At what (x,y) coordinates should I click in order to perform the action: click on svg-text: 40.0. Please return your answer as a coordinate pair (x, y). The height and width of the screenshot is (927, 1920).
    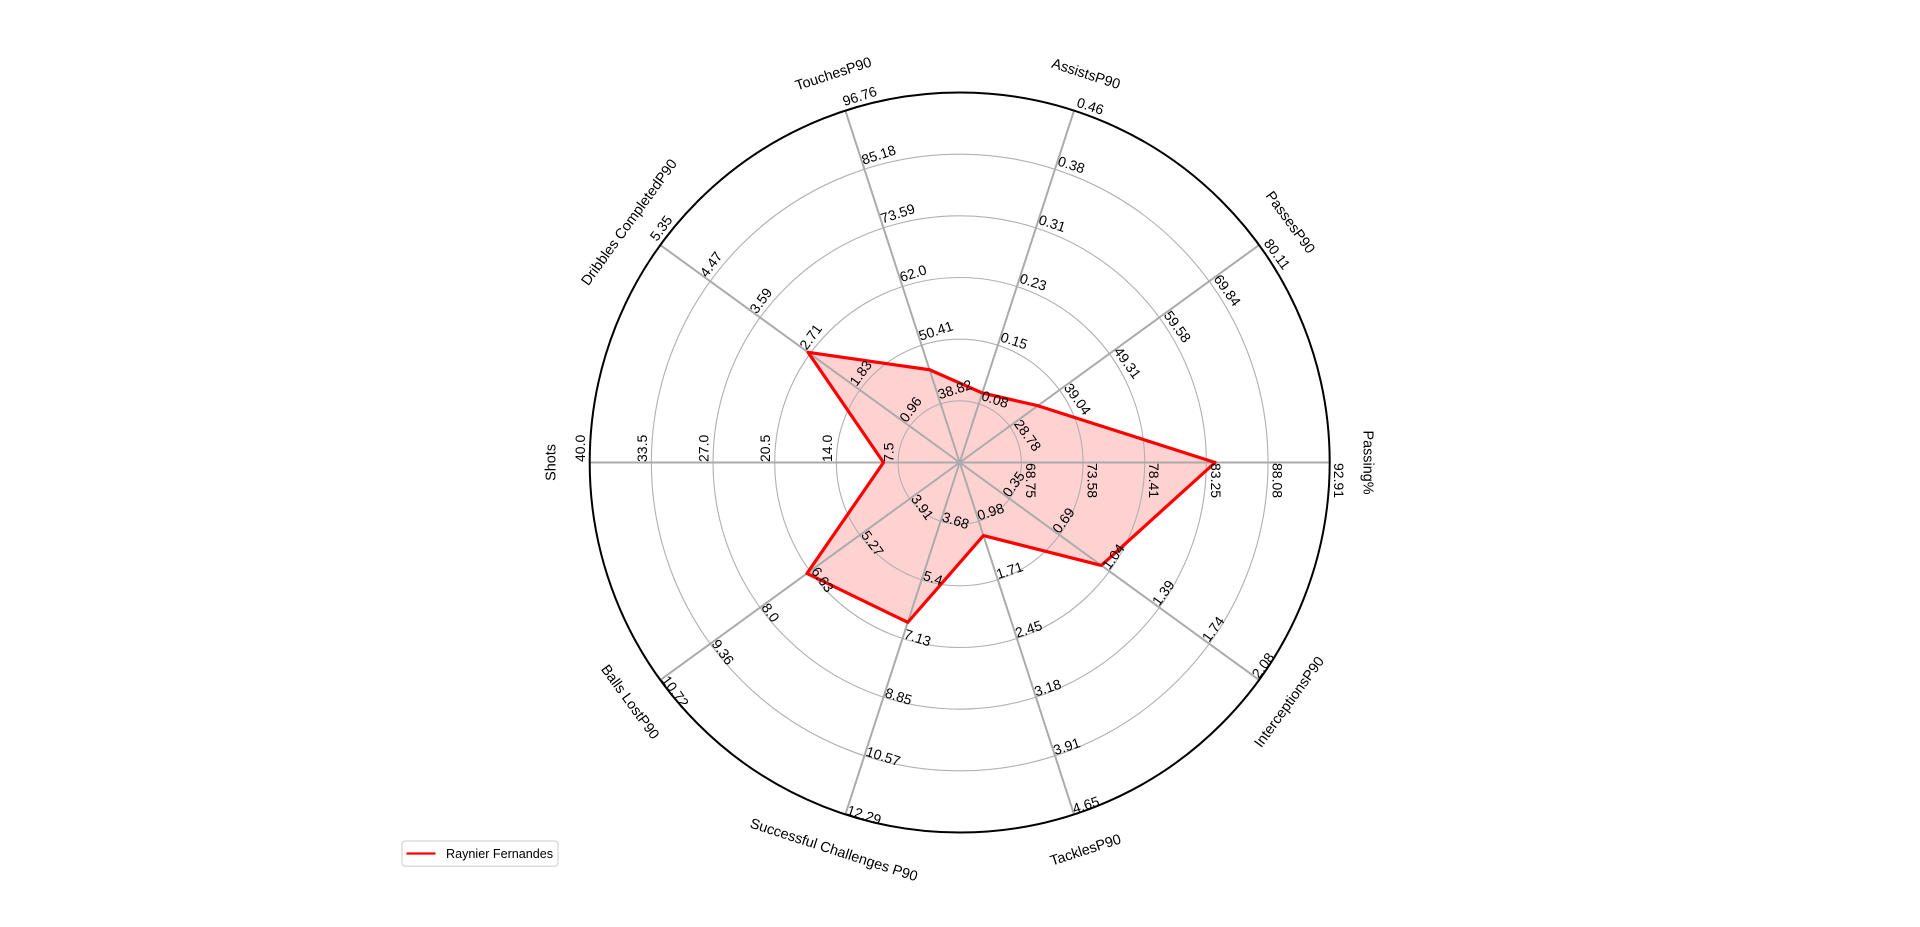
    Looking at the image, I should click on (580, 448).